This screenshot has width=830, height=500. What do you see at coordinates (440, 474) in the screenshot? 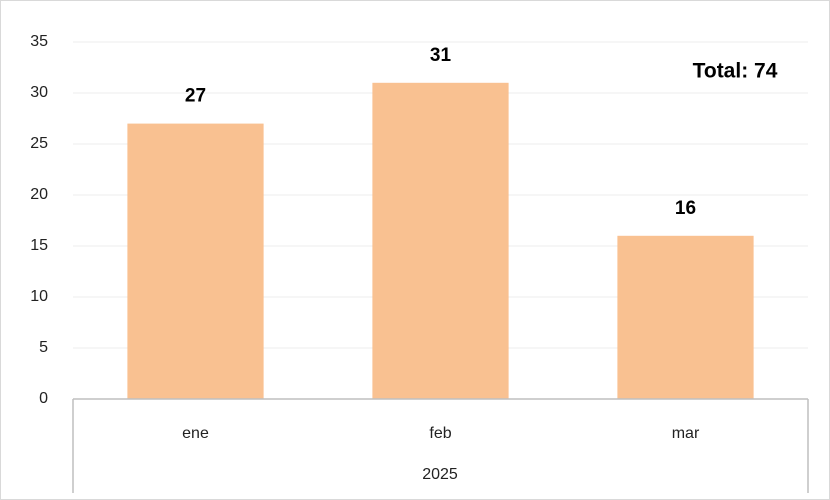
I see `group-label: 2025` at bounding box center [440, 474].